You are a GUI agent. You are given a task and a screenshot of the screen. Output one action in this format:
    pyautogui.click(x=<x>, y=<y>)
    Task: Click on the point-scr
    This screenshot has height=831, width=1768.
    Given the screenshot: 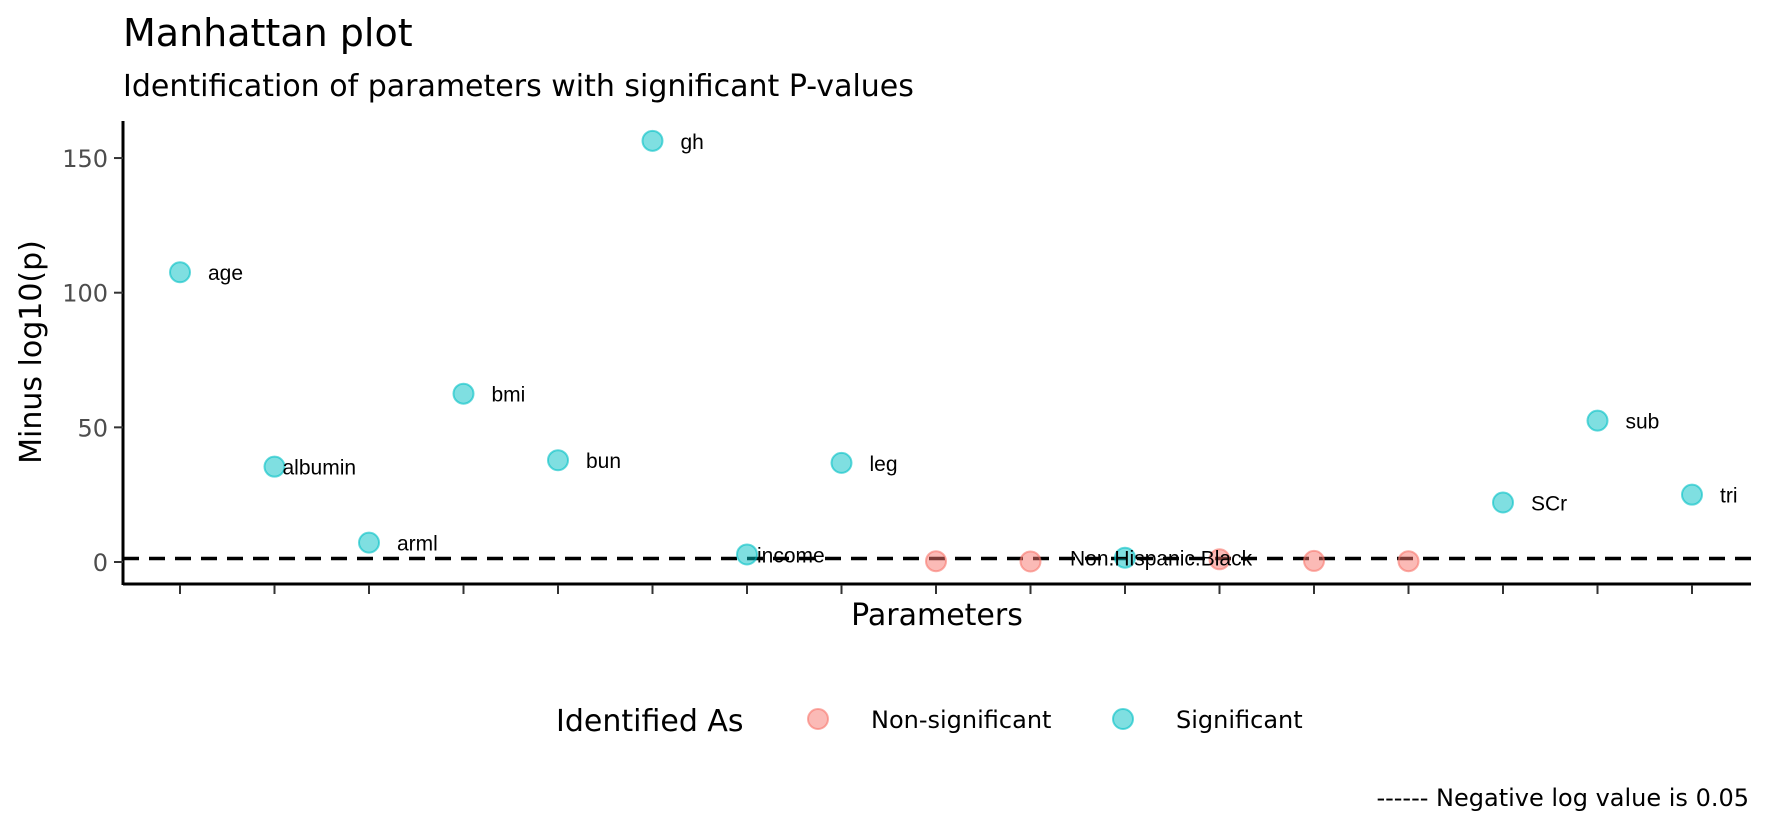 What is the action you would take?
    pyautogui.click(x=1503, y=502)
    